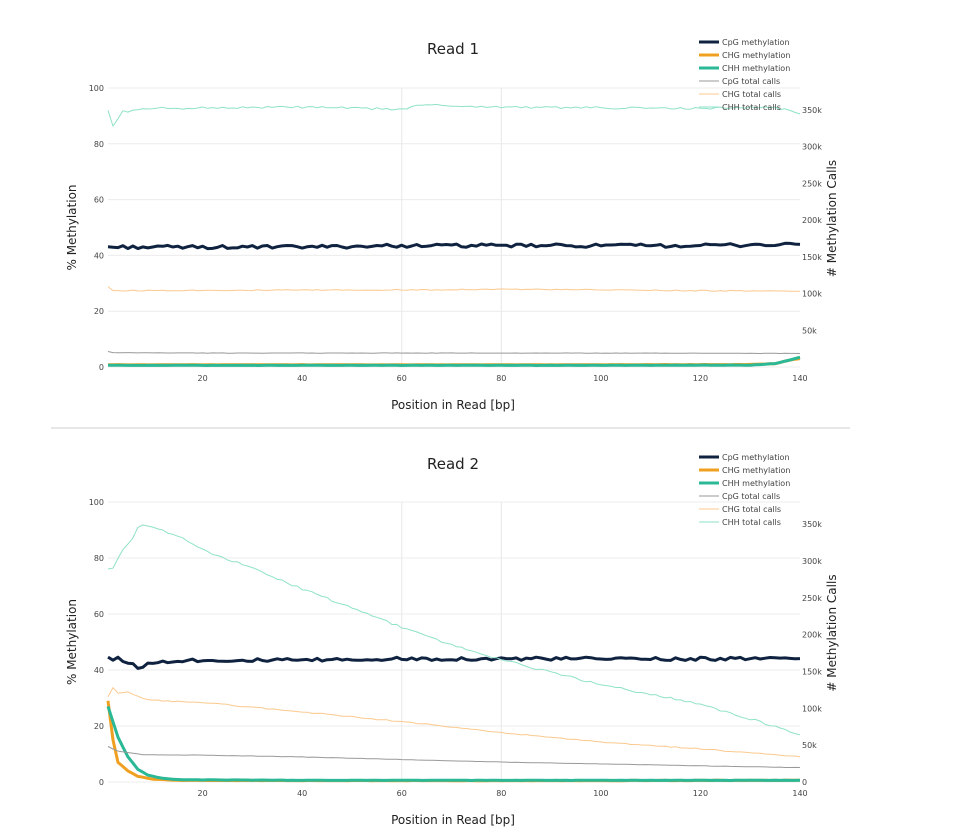 This screenshot has height=840, width=972. What do you see at coordinates (804, 782) in the screenshot?
I see `y2-tick-label: 0` at bounding box center [804, 782].